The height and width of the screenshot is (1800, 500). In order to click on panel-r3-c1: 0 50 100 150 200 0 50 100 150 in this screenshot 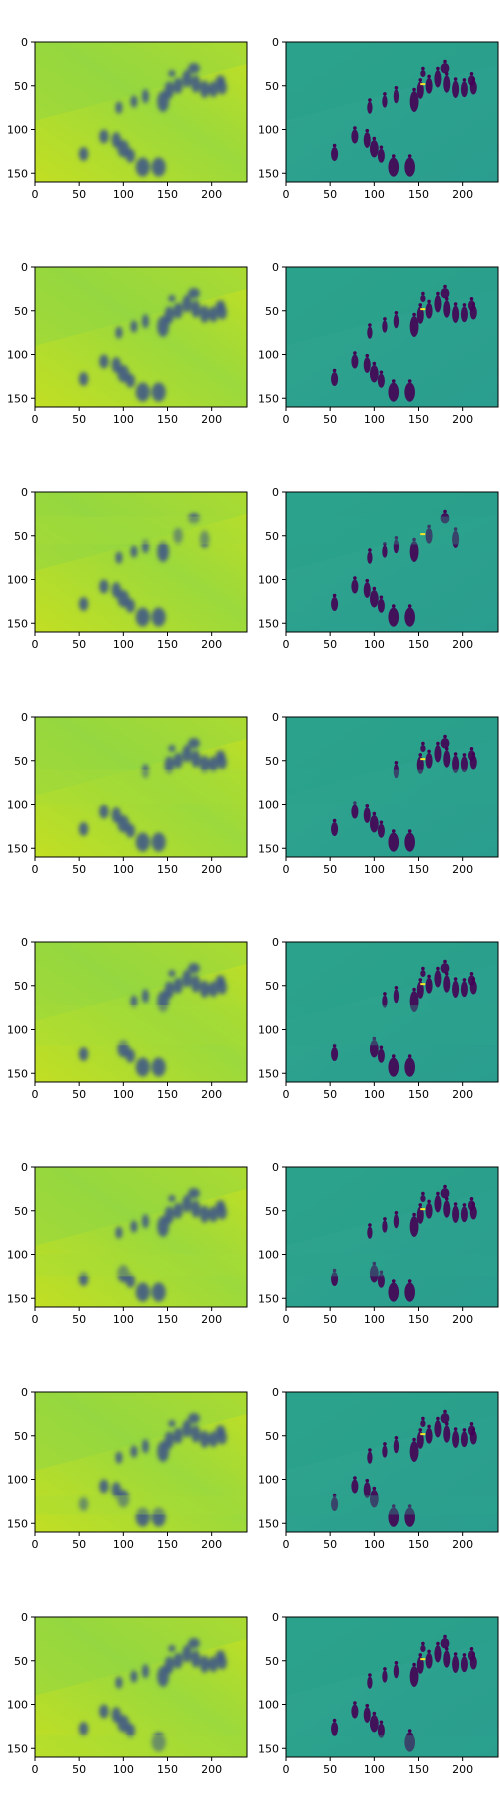, I will do `click(378, 793)`.